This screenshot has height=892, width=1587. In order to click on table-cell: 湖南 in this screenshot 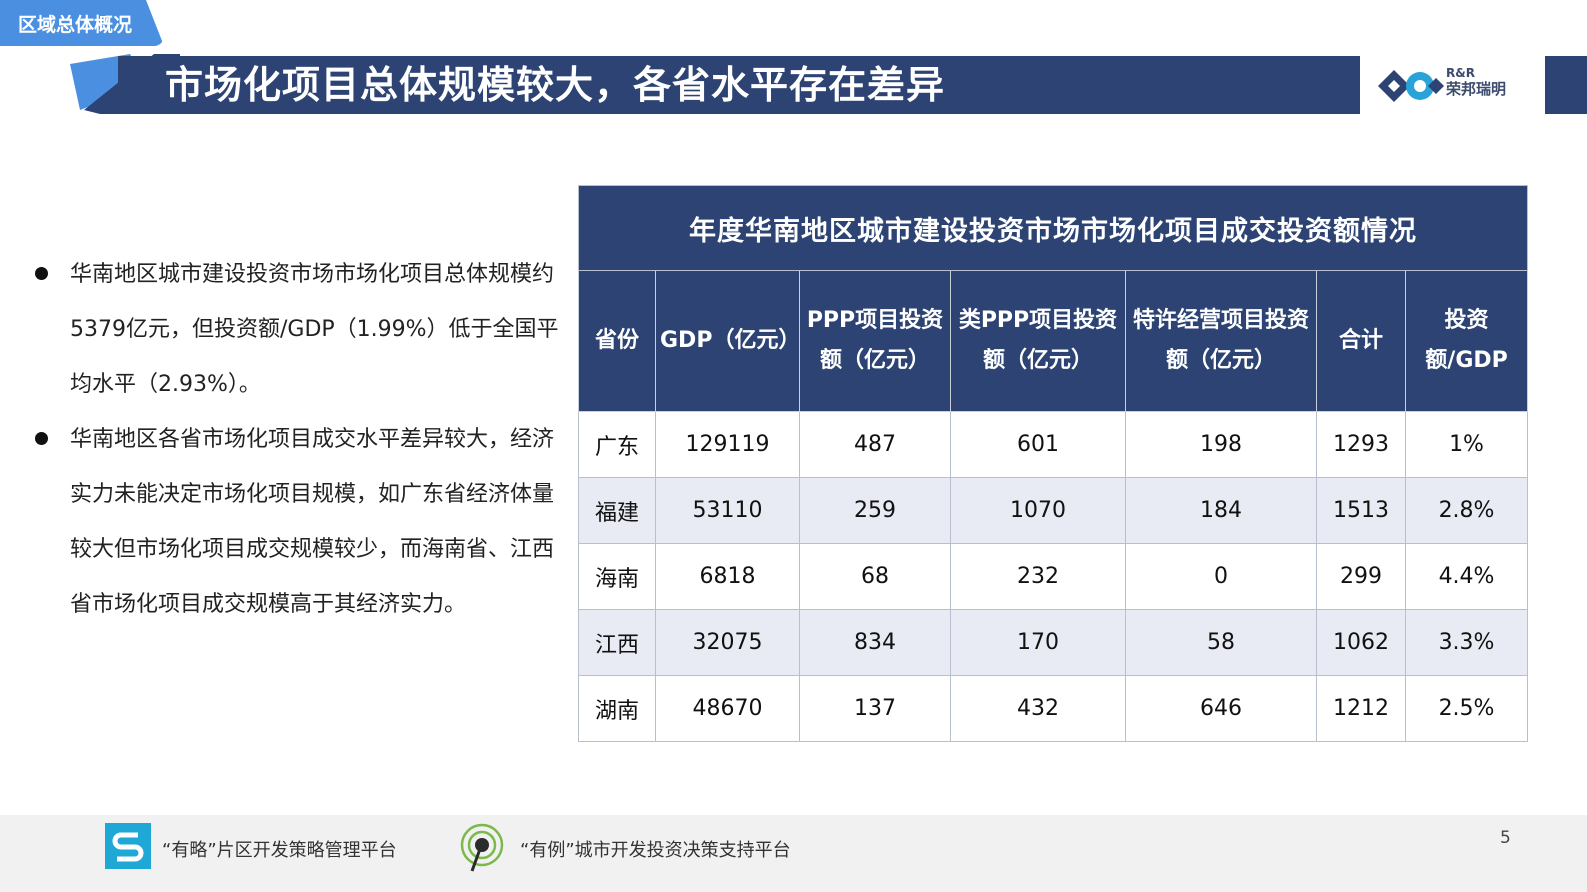, I will do `click(617, 708)`.